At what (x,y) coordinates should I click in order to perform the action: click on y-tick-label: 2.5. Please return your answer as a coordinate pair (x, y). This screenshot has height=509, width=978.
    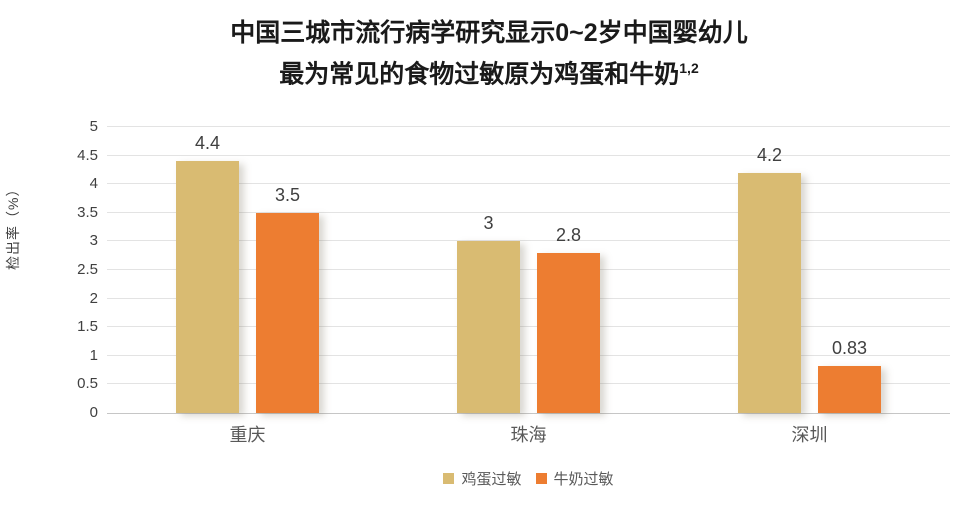
    Looking at the image, I should click on (87, 269).